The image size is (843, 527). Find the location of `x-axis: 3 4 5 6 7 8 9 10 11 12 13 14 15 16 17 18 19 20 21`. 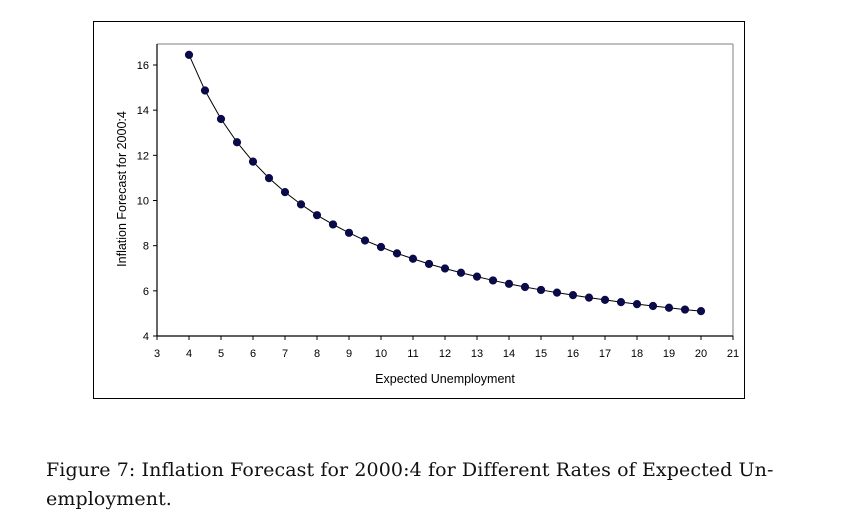

x-axis: 3 4 5 6 7 8 9 10 11 12 13 14 15 16 17 18 19 20 21 is located at coordinates (446, 348).